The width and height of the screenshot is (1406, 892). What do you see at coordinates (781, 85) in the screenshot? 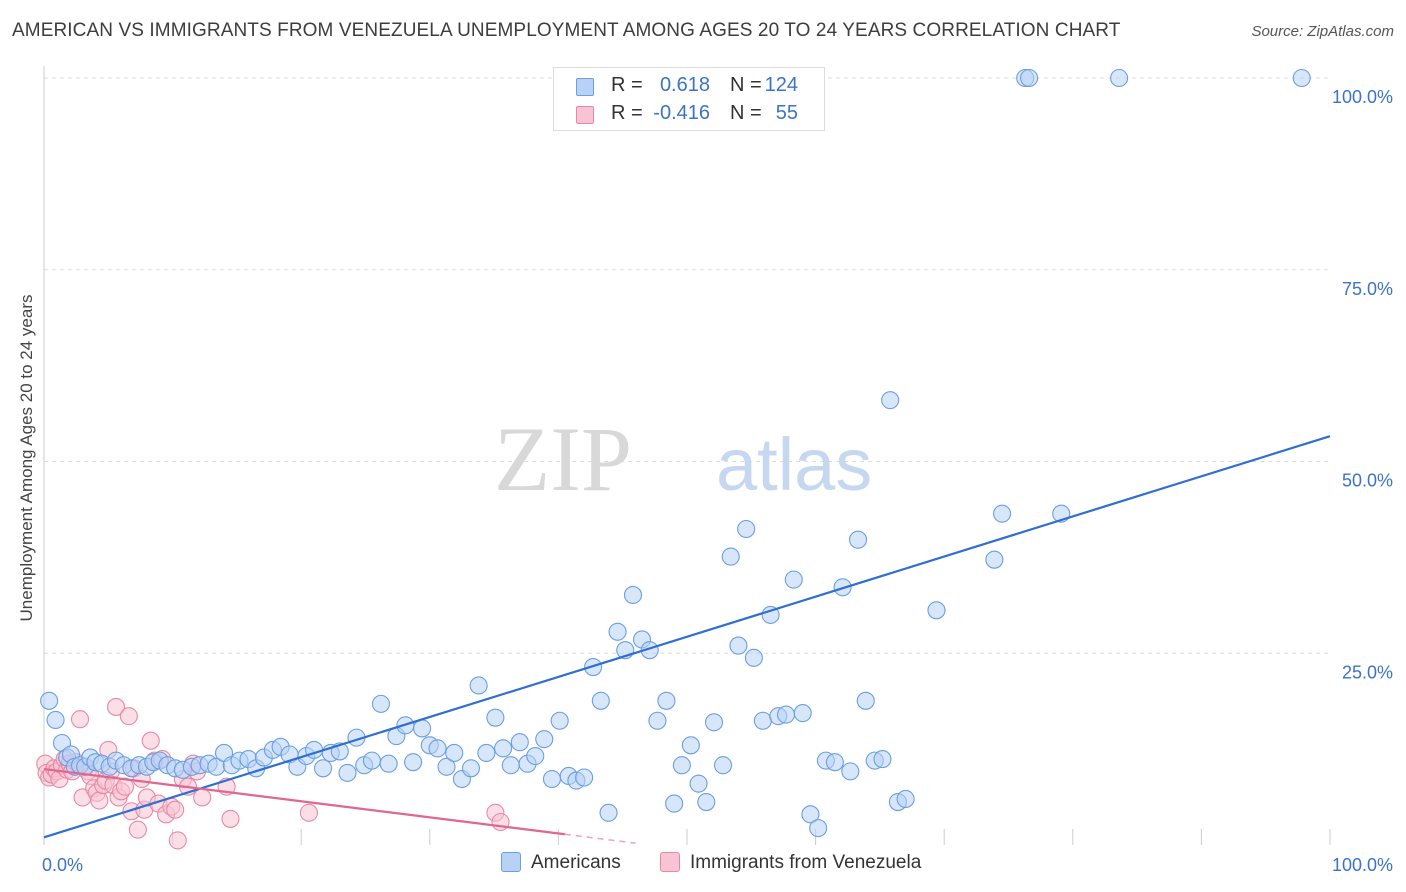
I see `stats-n-value: 124` at bounding box center [781, 85].